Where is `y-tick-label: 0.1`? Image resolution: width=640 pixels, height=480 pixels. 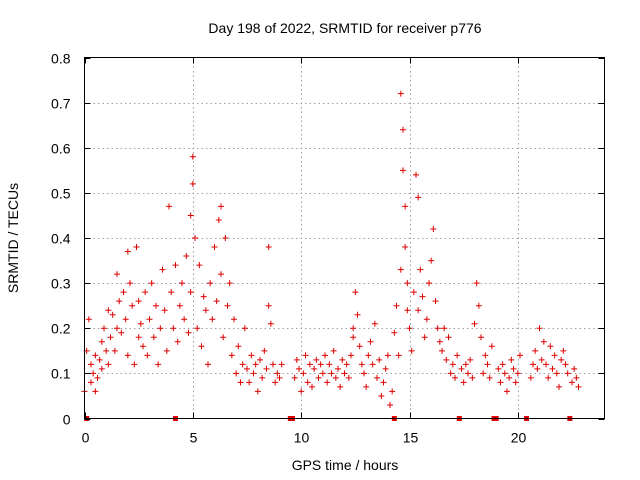
y-tick-label: 0.1 is located at coordinates (61, 374).